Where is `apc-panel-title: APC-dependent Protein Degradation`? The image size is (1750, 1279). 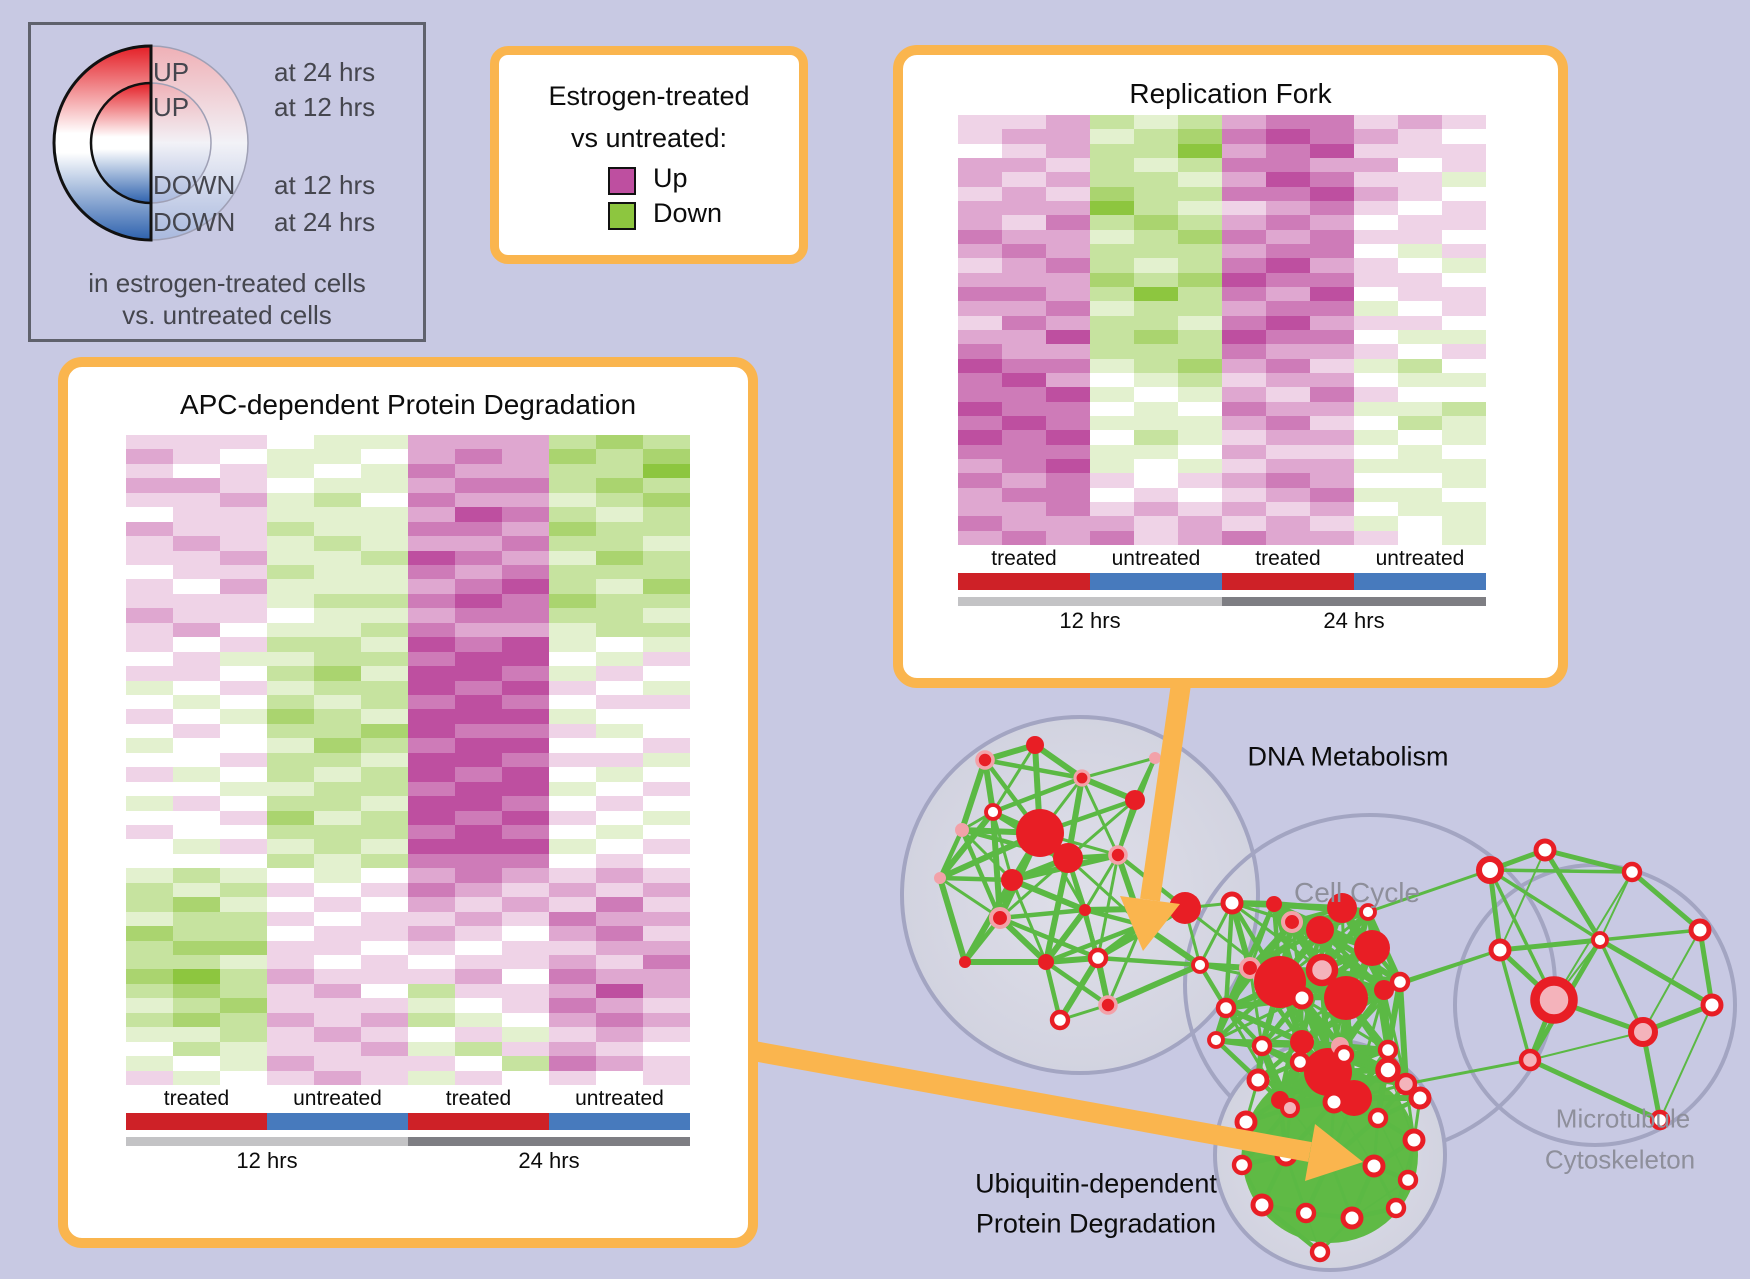
apc-panel-title: APC-dependent Protein Degradation is located at coordinates (408, 404).